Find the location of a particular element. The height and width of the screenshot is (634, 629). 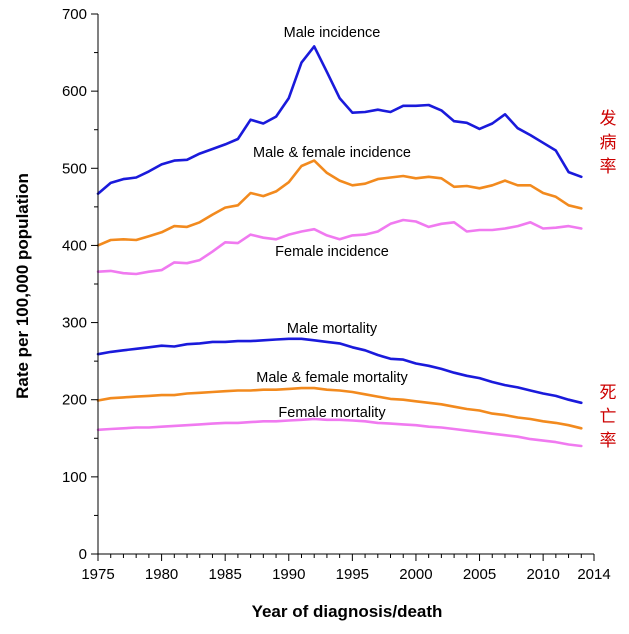

series-label-male-incidence: Male incidence is located at coordinates (332, 33).